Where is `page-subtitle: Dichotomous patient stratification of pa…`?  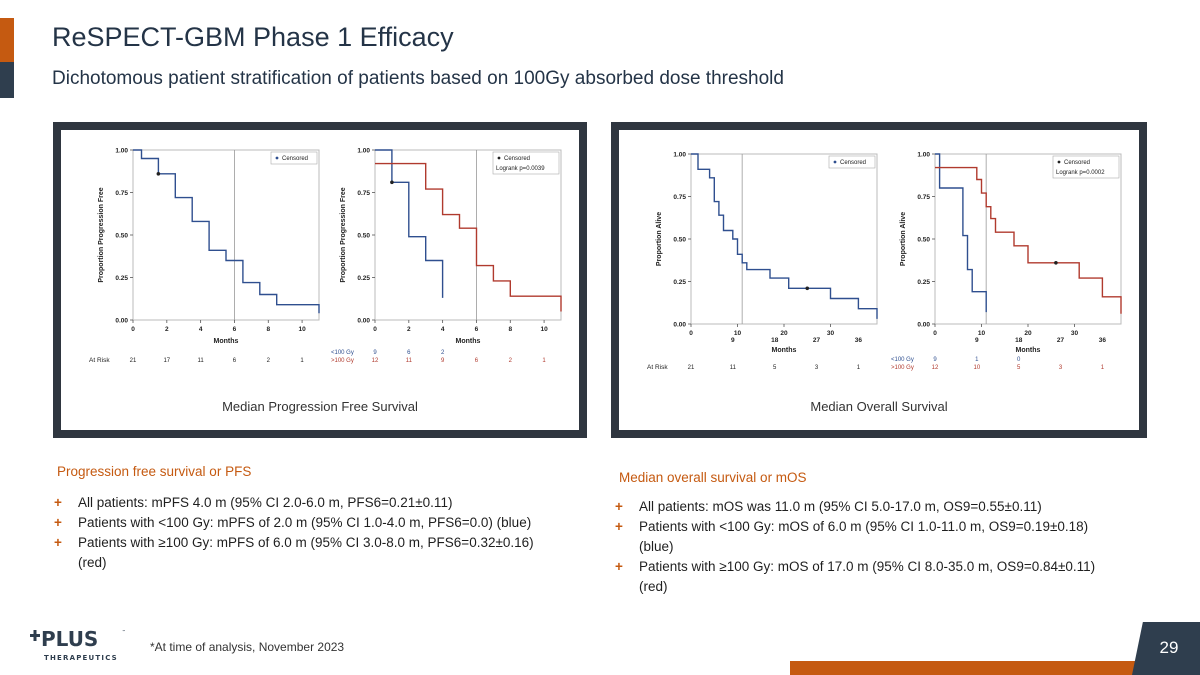
page-subtitle: Dichotomous patient stratification of pa… is located at coordinates (418, 78).